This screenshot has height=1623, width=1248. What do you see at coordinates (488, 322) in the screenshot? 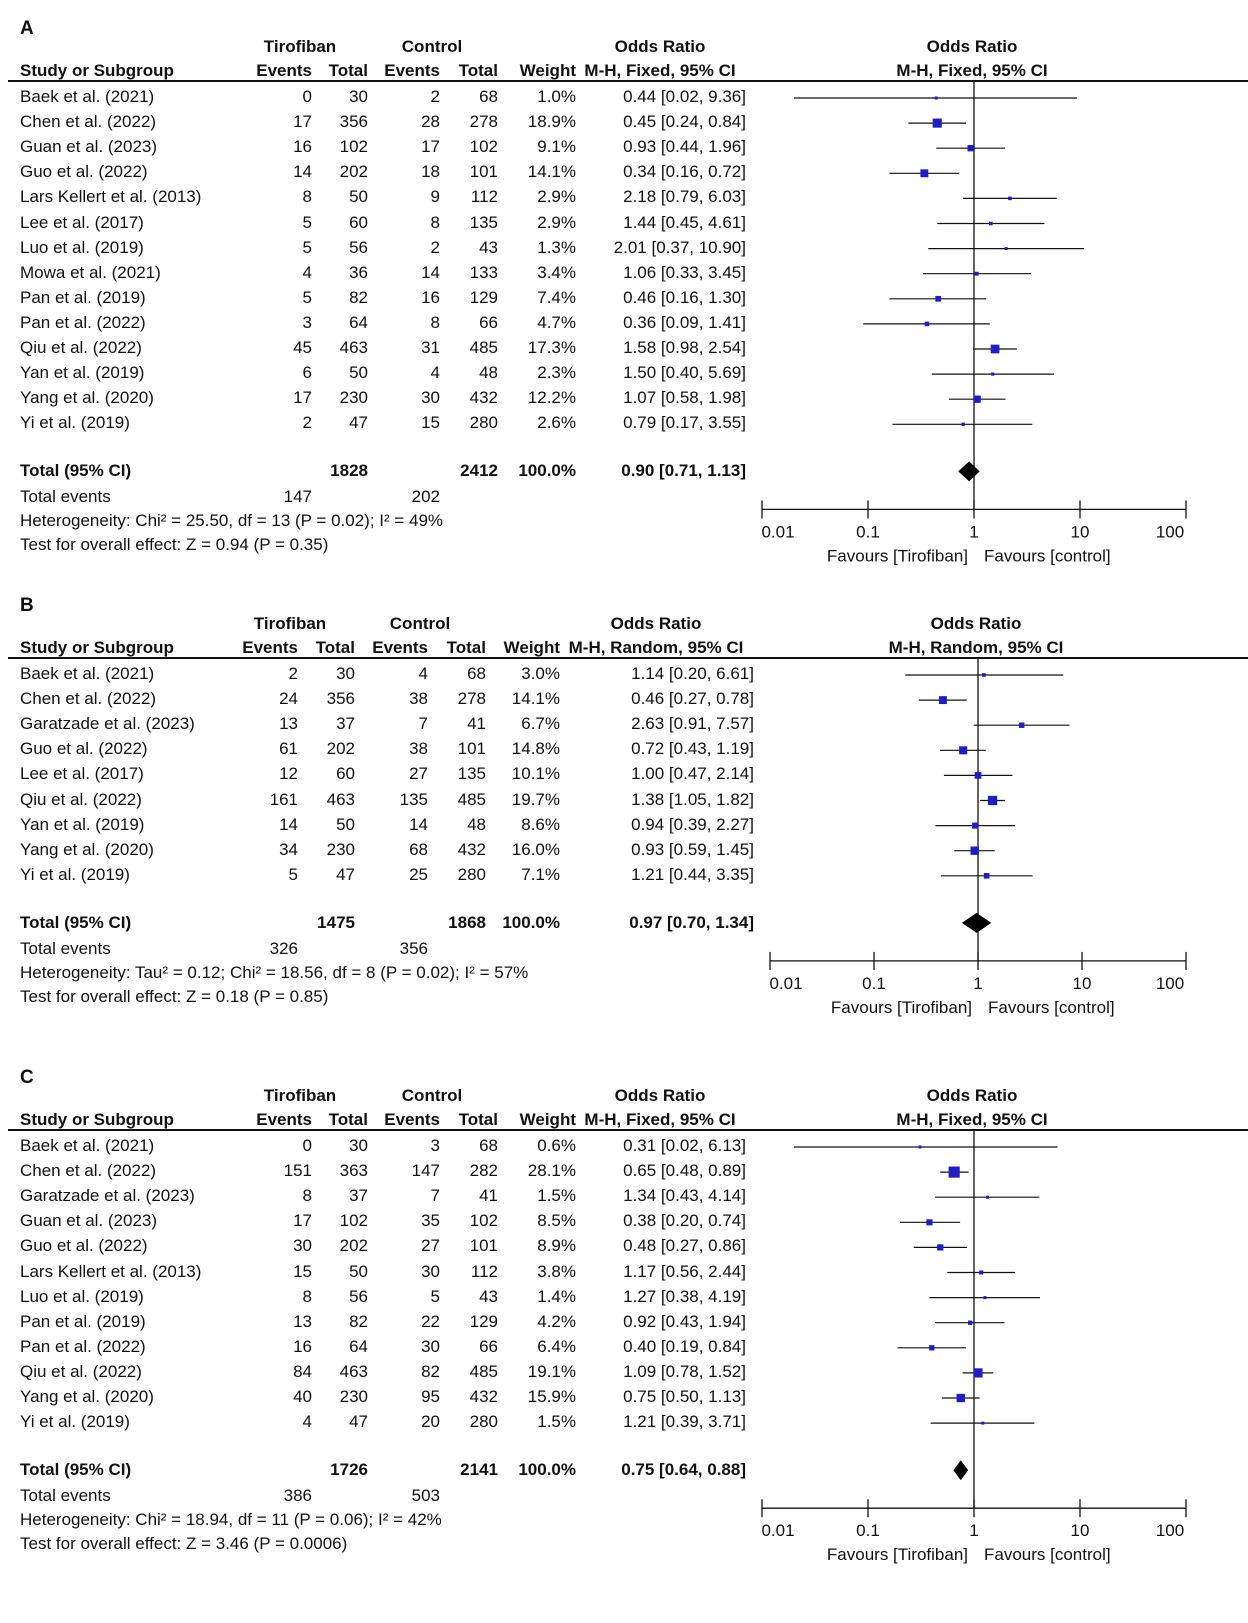
I see `total-control: 66` at bounding box center [488, 322].